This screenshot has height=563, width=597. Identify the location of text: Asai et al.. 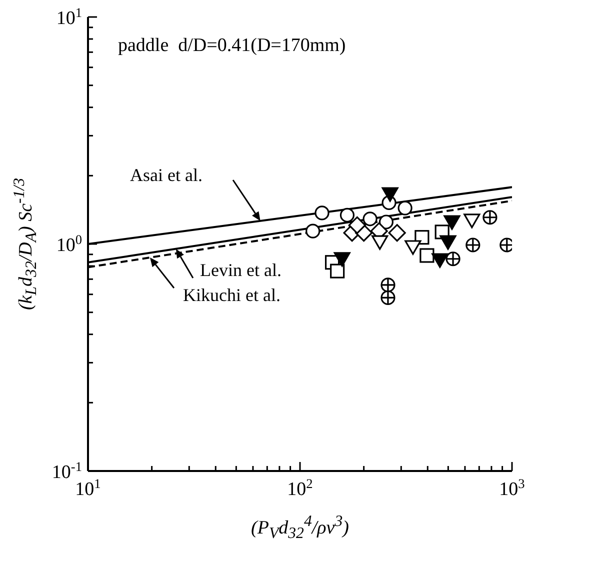
(166, 175).